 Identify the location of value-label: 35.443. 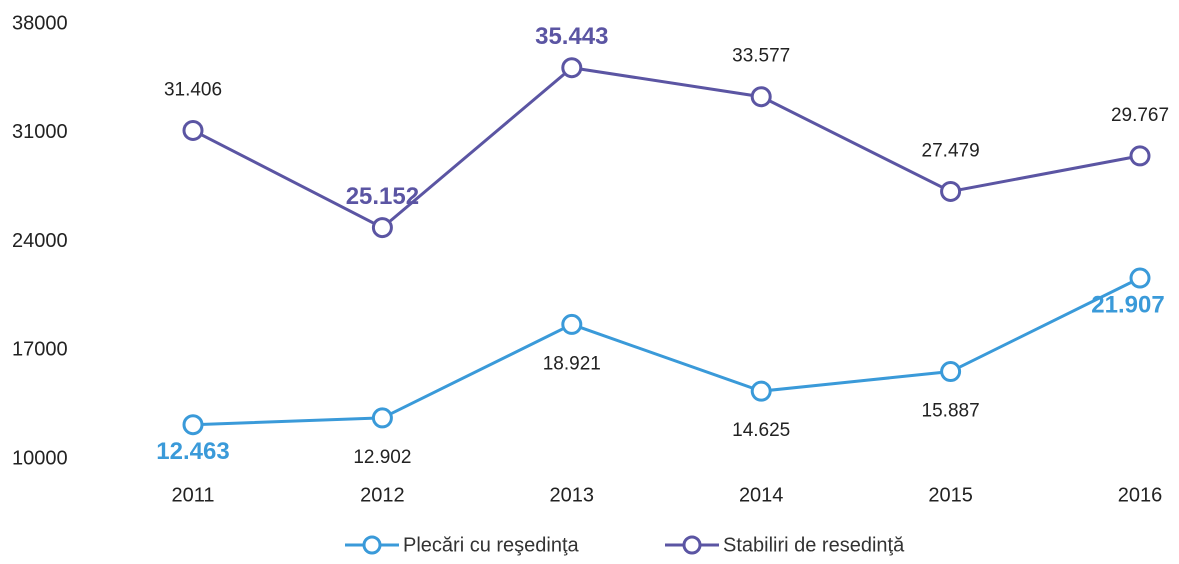
(571, 36).